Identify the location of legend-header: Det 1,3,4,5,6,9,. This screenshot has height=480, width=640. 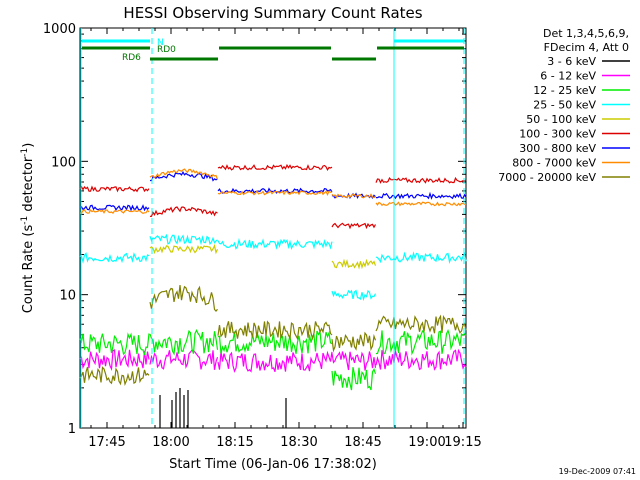
(586, 33).